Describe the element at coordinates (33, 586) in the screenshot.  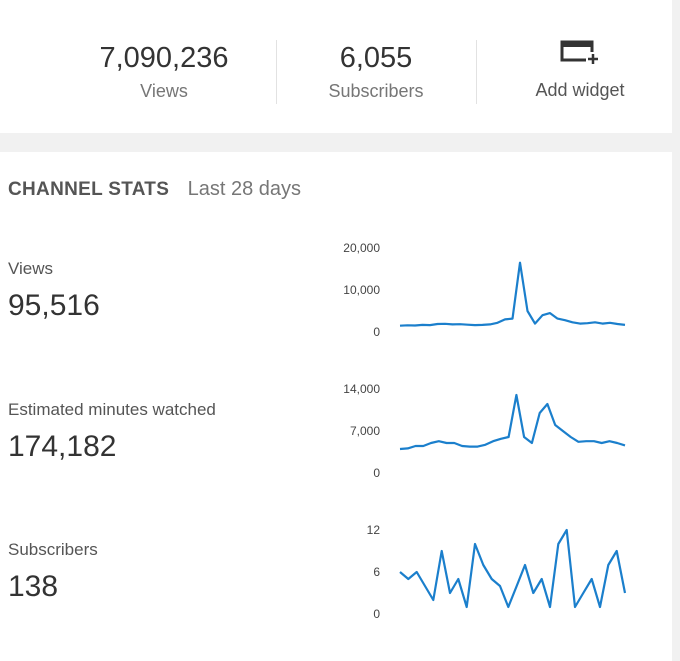
I see `subscribers-metric-value: 138` at that location.